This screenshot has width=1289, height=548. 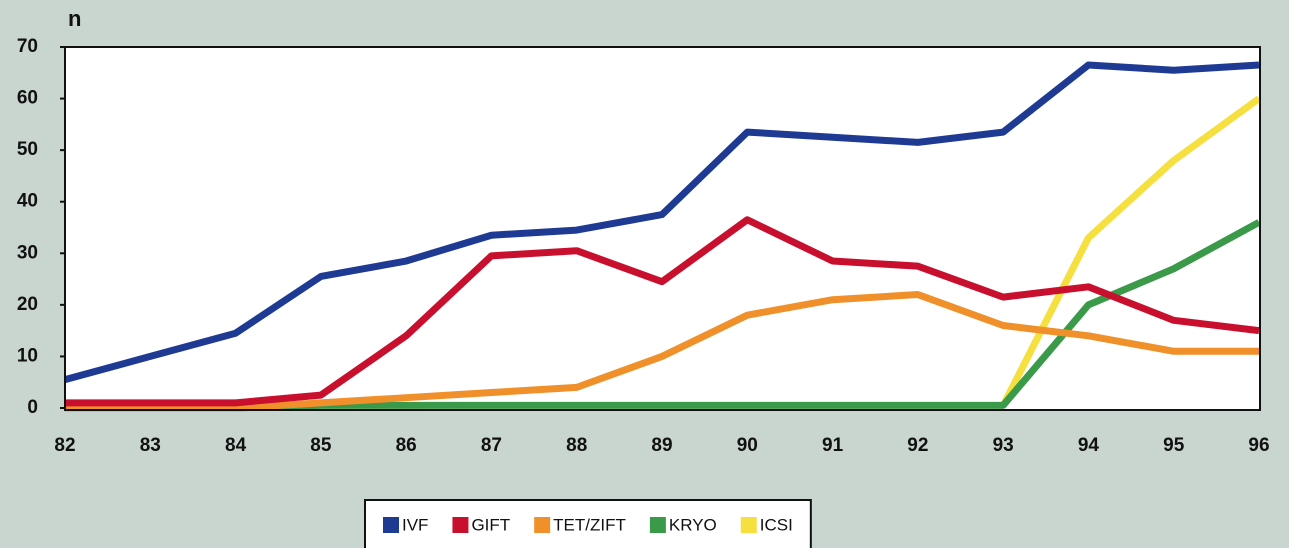 I want to click on legend-label: KRYO, so click(x=693, y=524).